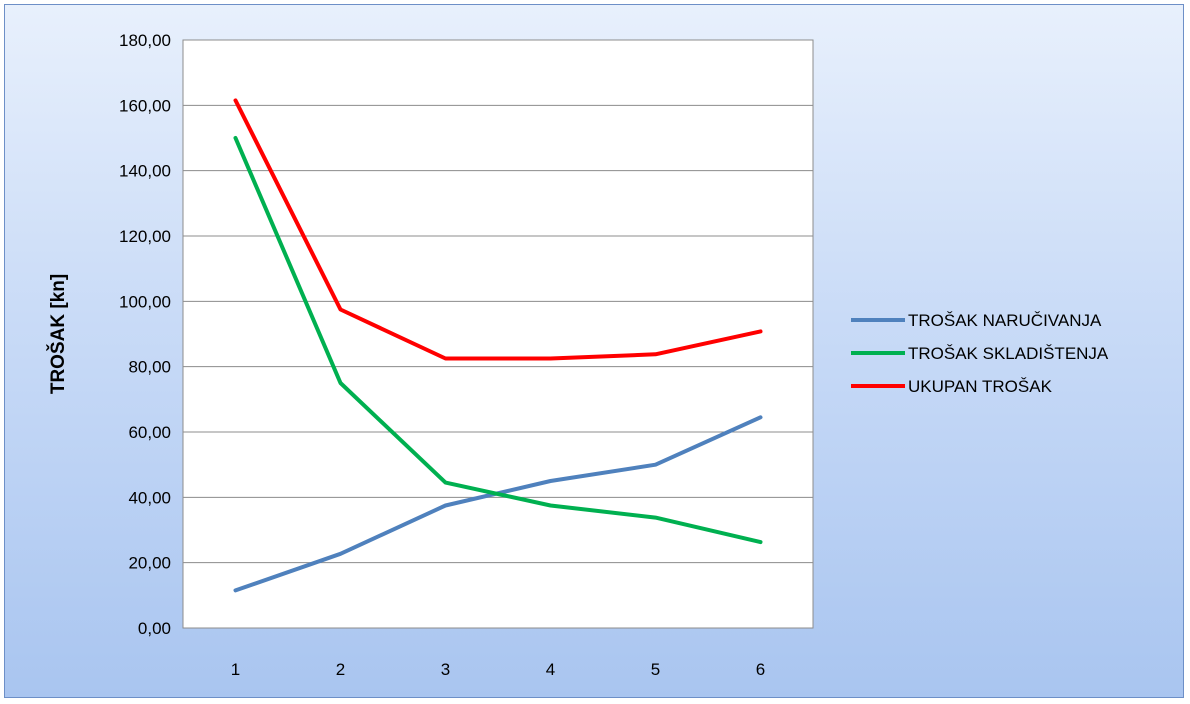  Describe the element at coordinates (149, 367) in the screenshot. I see `y-tick-label: 80,00` at that location.